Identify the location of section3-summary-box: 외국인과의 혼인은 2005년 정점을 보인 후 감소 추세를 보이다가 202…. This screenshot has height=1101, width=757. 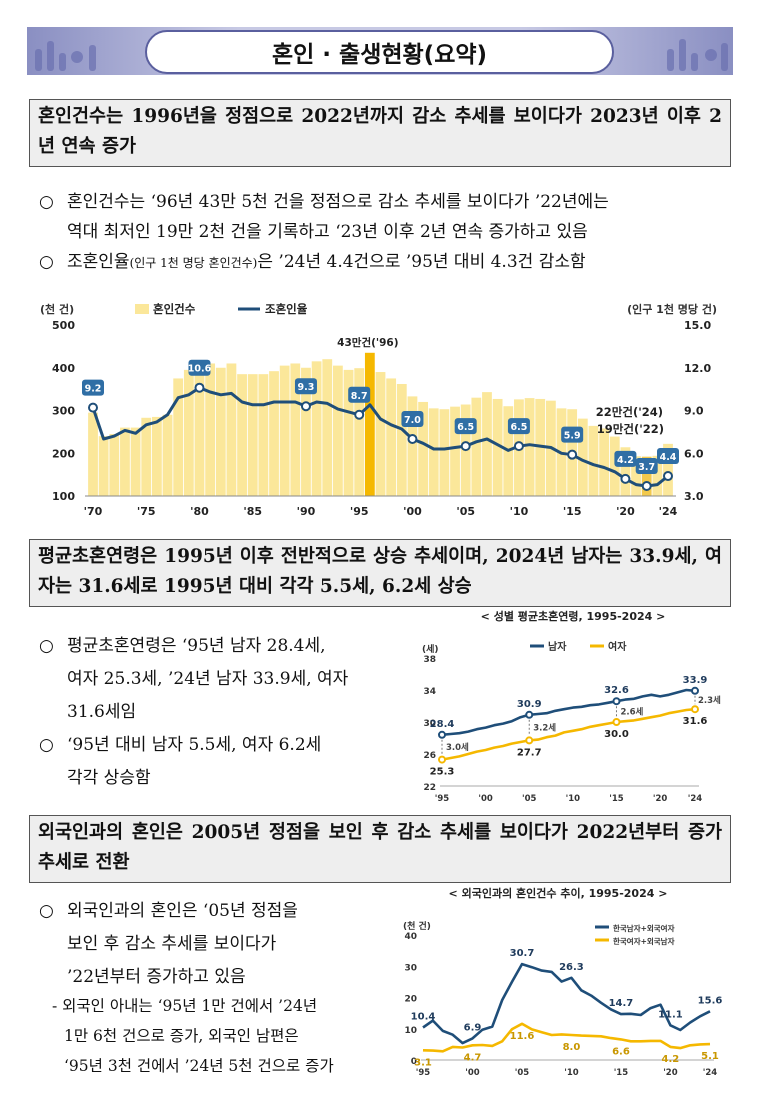
(380, 849).